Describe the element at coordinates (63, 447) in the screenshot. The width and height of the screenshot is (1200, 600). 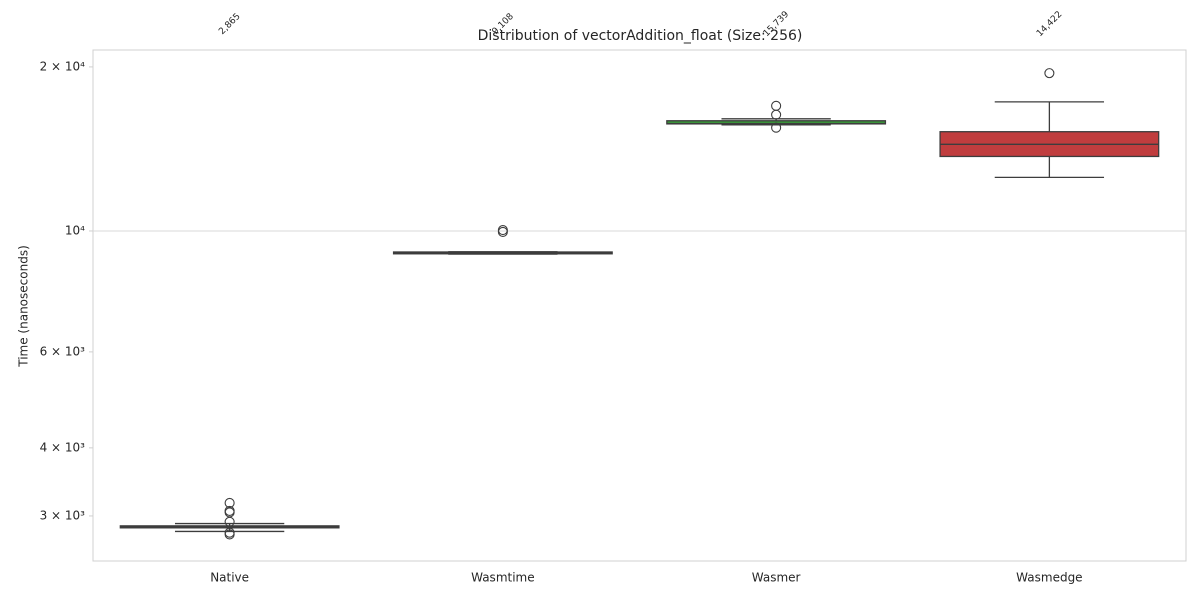
I see `y-tick-label: 4 × 10³` at that location.